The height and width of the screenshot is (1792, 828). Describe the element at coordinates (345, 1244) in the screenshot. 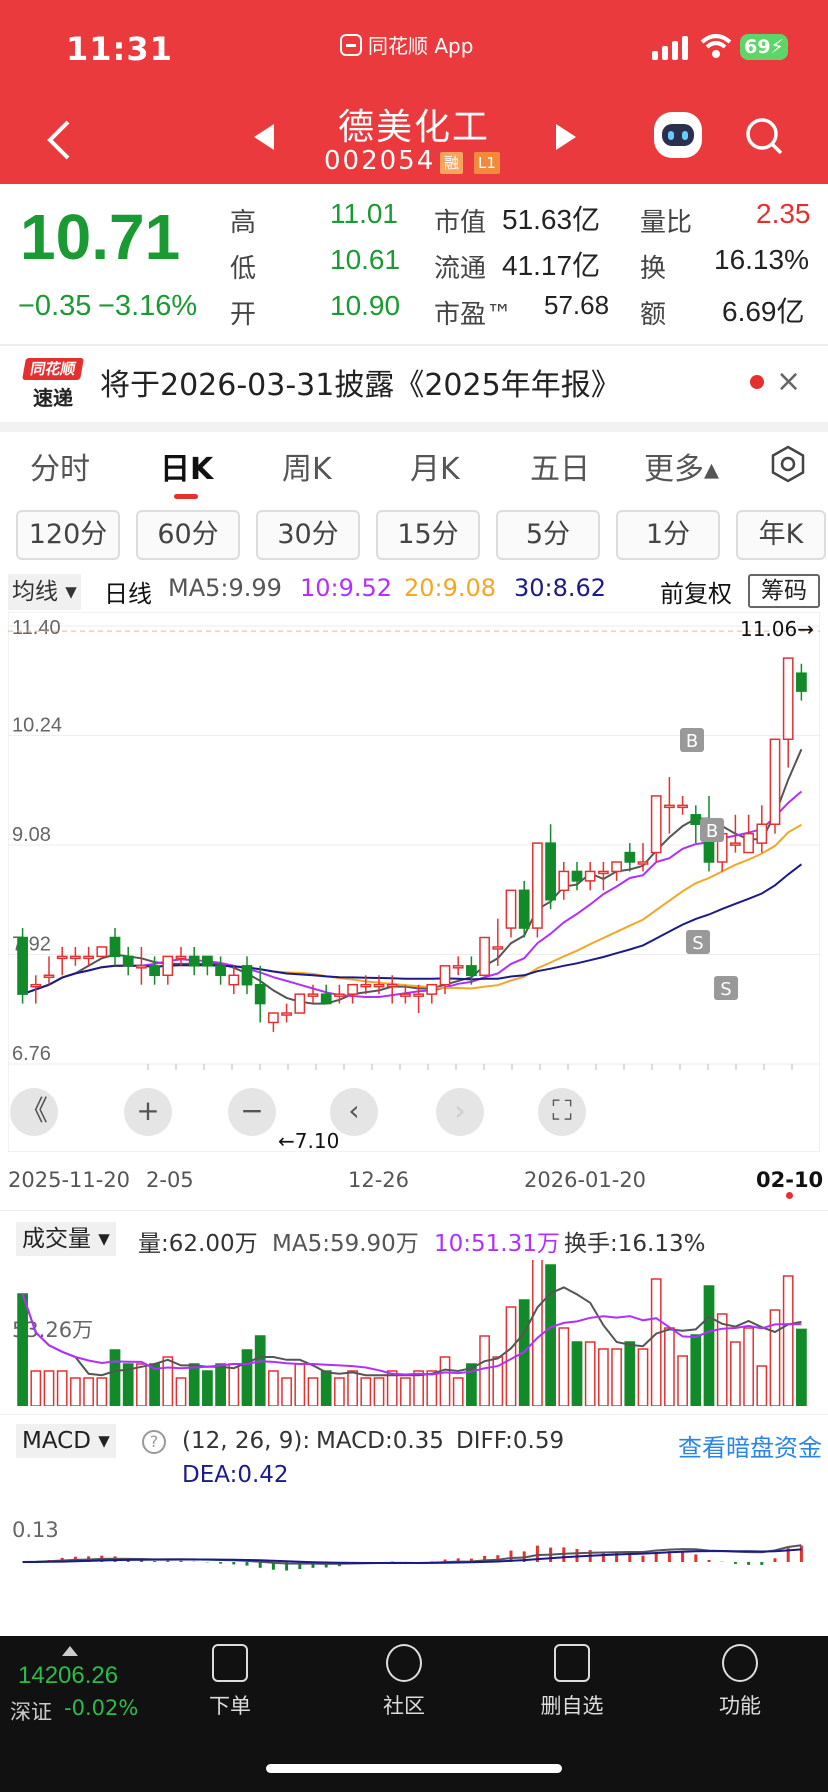

I see `volume-ma5: MA5:59.90万` at that location.